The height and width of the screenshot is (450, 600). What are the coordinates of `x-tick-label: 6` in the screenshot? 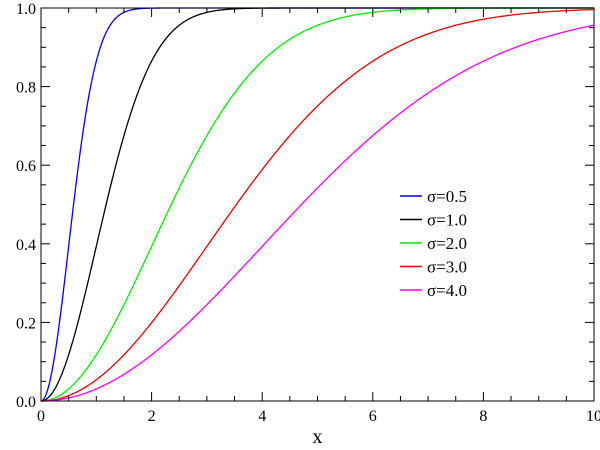 It's located at (373, 416).